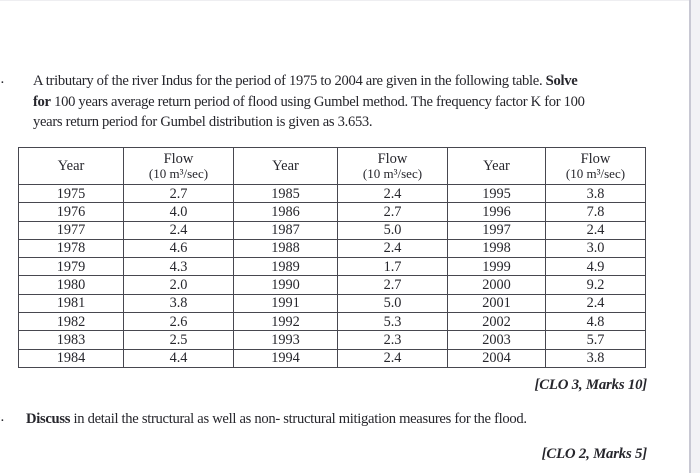  Describe the element at coordinates (392, 267) in the screenshot. I see `flow-cell: 1.7` at that location.